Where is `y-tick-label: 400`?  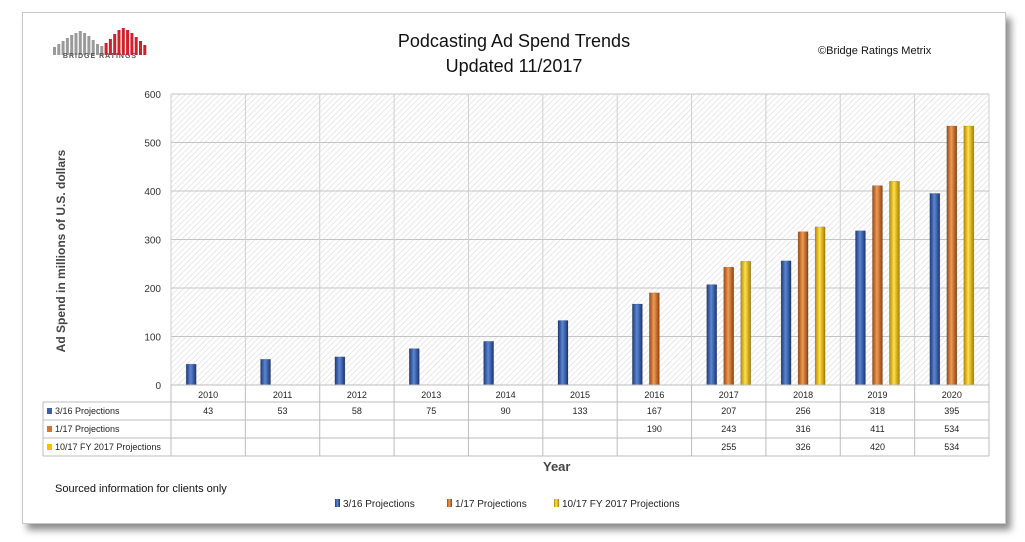
y-tick-label: 400 is located at coordinates (152, 192).